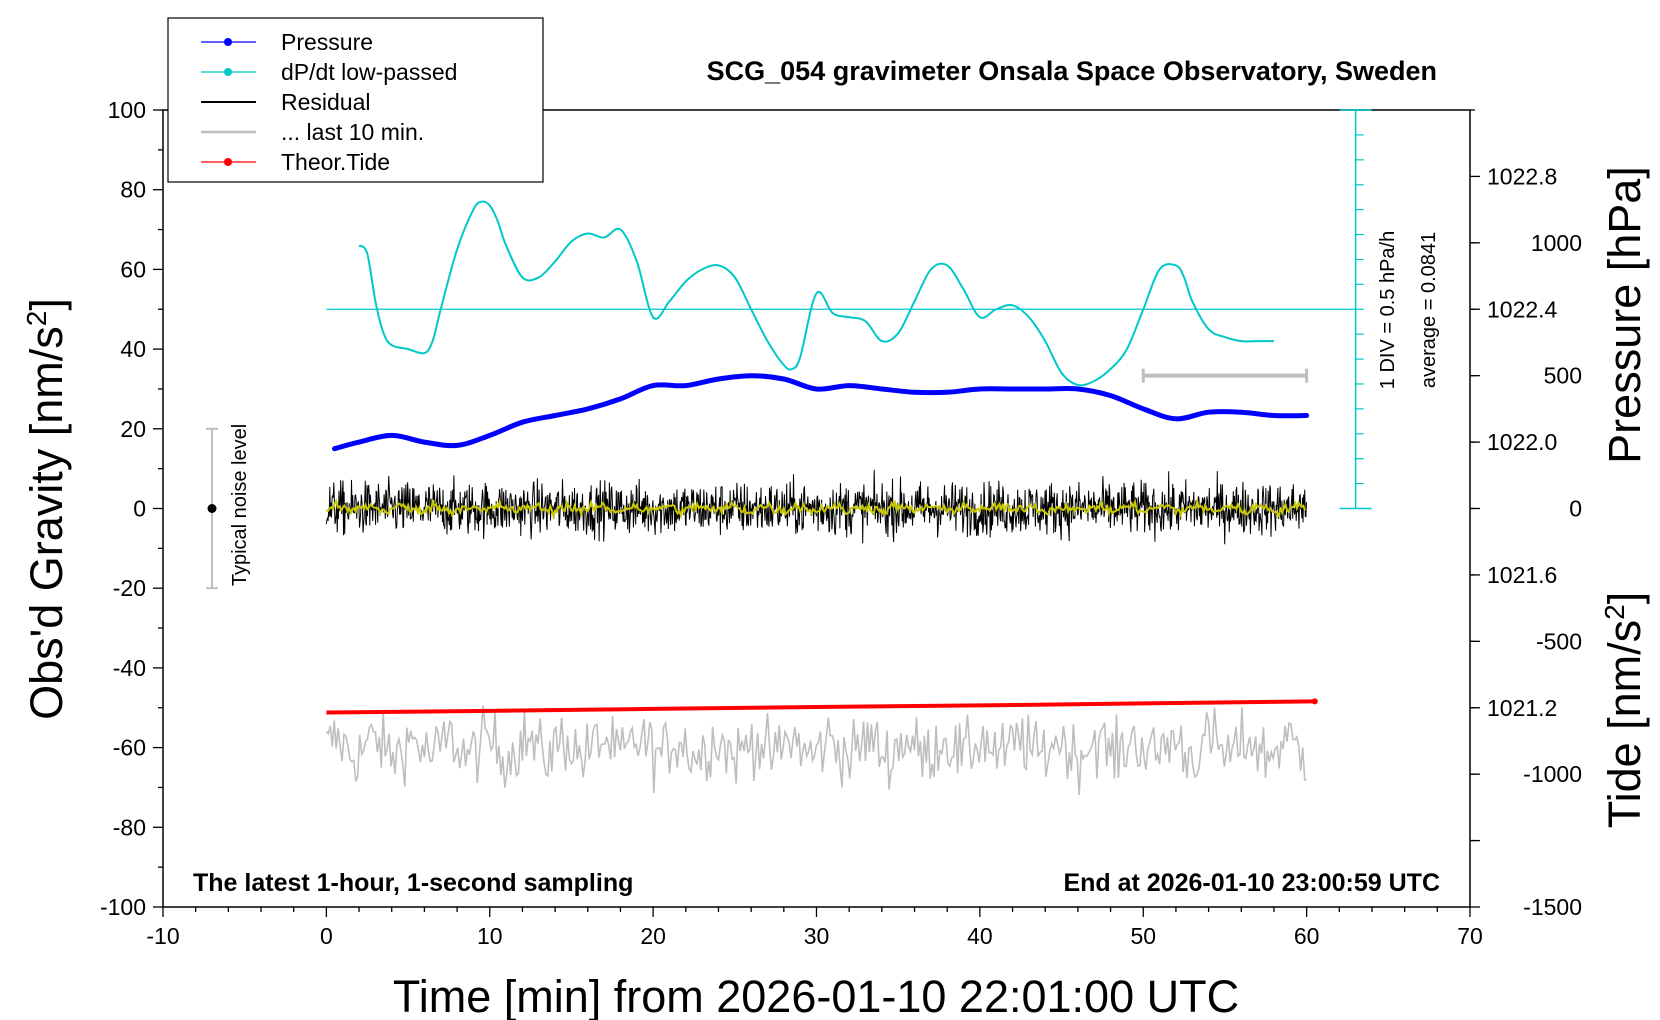  I want to click on tide-tick-label: -500, so click(1559, 641).